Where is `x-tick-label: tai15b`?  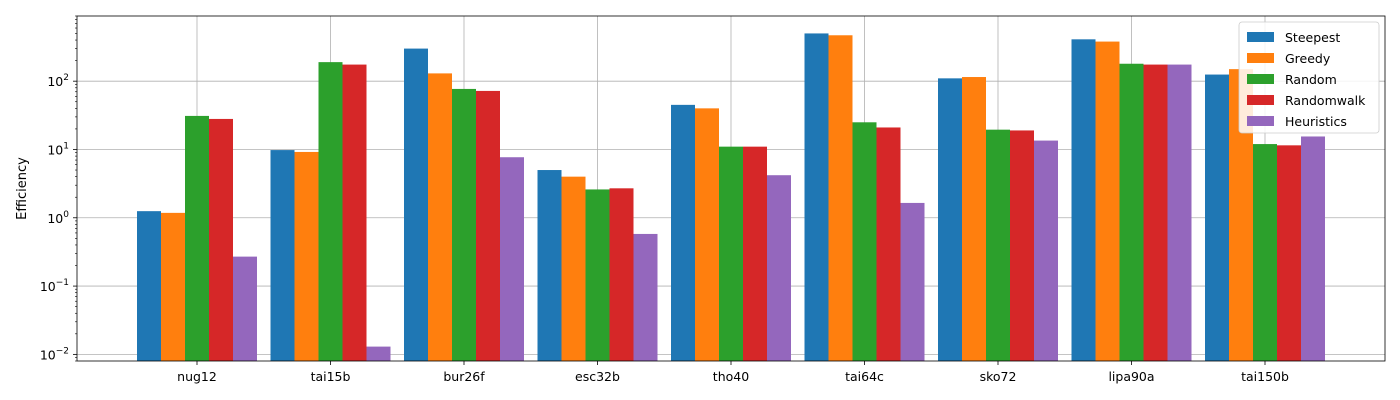
x-tick-label: tai15b is located at coordinates (331, 376).